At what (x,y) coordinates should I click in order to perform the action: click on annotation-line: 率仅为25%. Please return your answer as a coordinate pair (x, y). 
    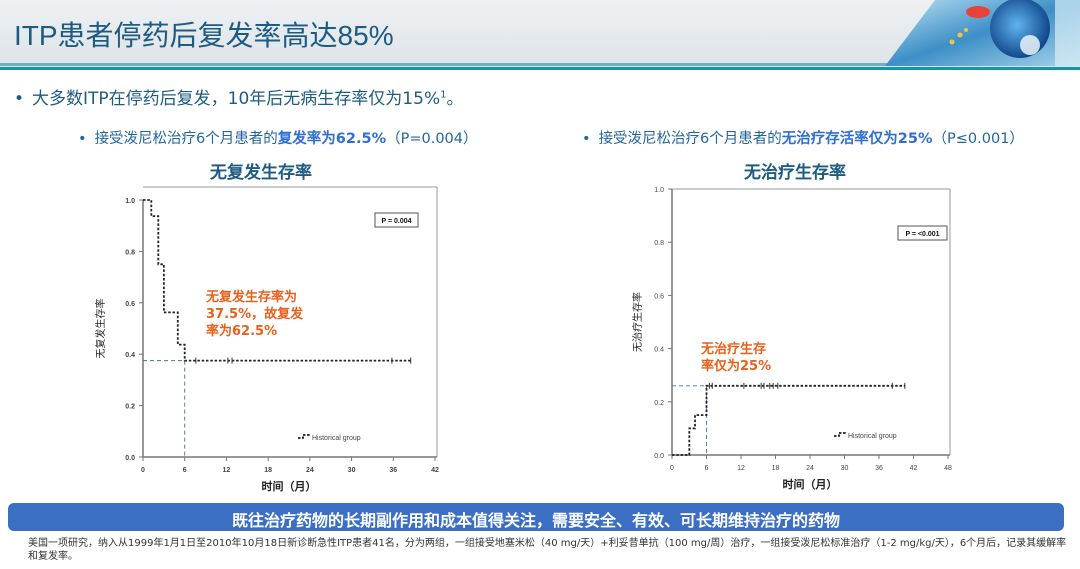
    Looking at the image, I should click on (736, 366).